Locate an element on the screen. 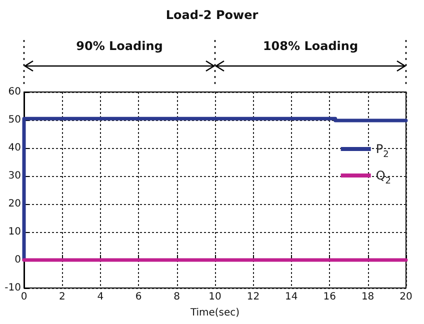 This screenshot has height=324, width=424. chart-title: Load-2 Power is located at coordinates (212, 15).